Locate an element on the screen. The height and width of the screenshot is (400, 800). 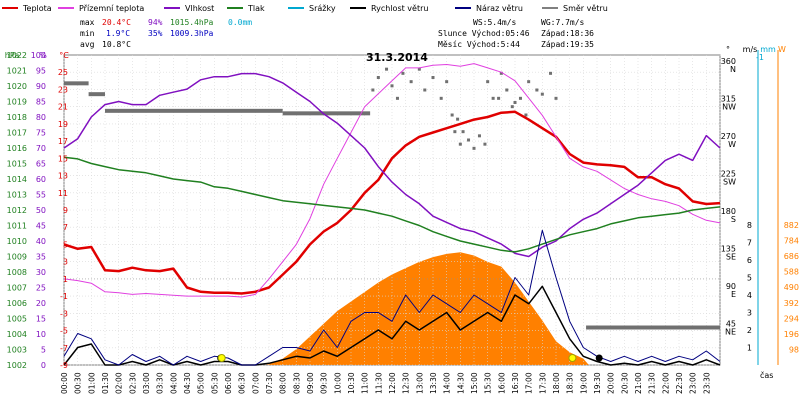
stats-avg-label: avg is located at coordinates (87, 44).